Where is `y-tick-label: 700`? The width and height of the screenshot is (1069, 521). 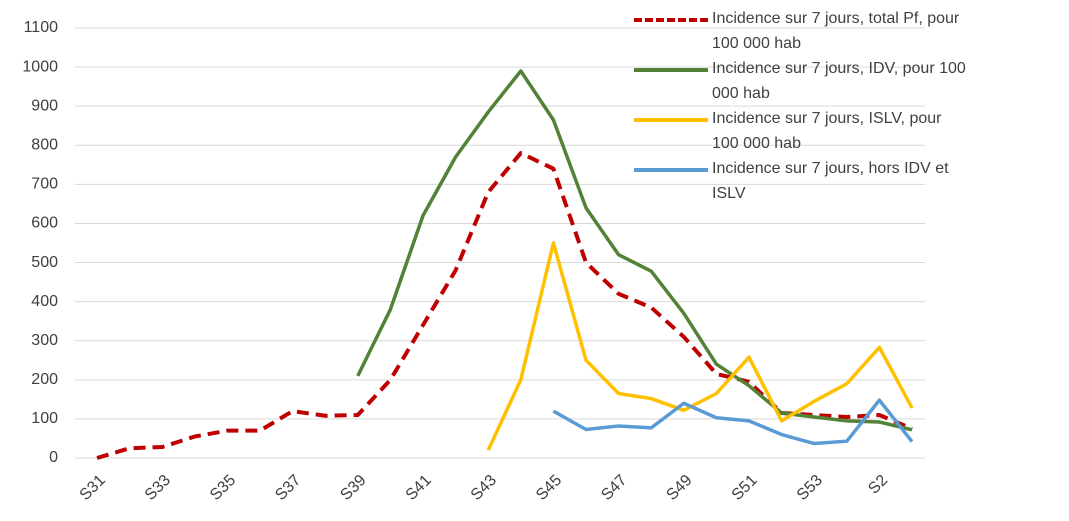
y-tick-label: 700 is located at coordinates (44, 184).